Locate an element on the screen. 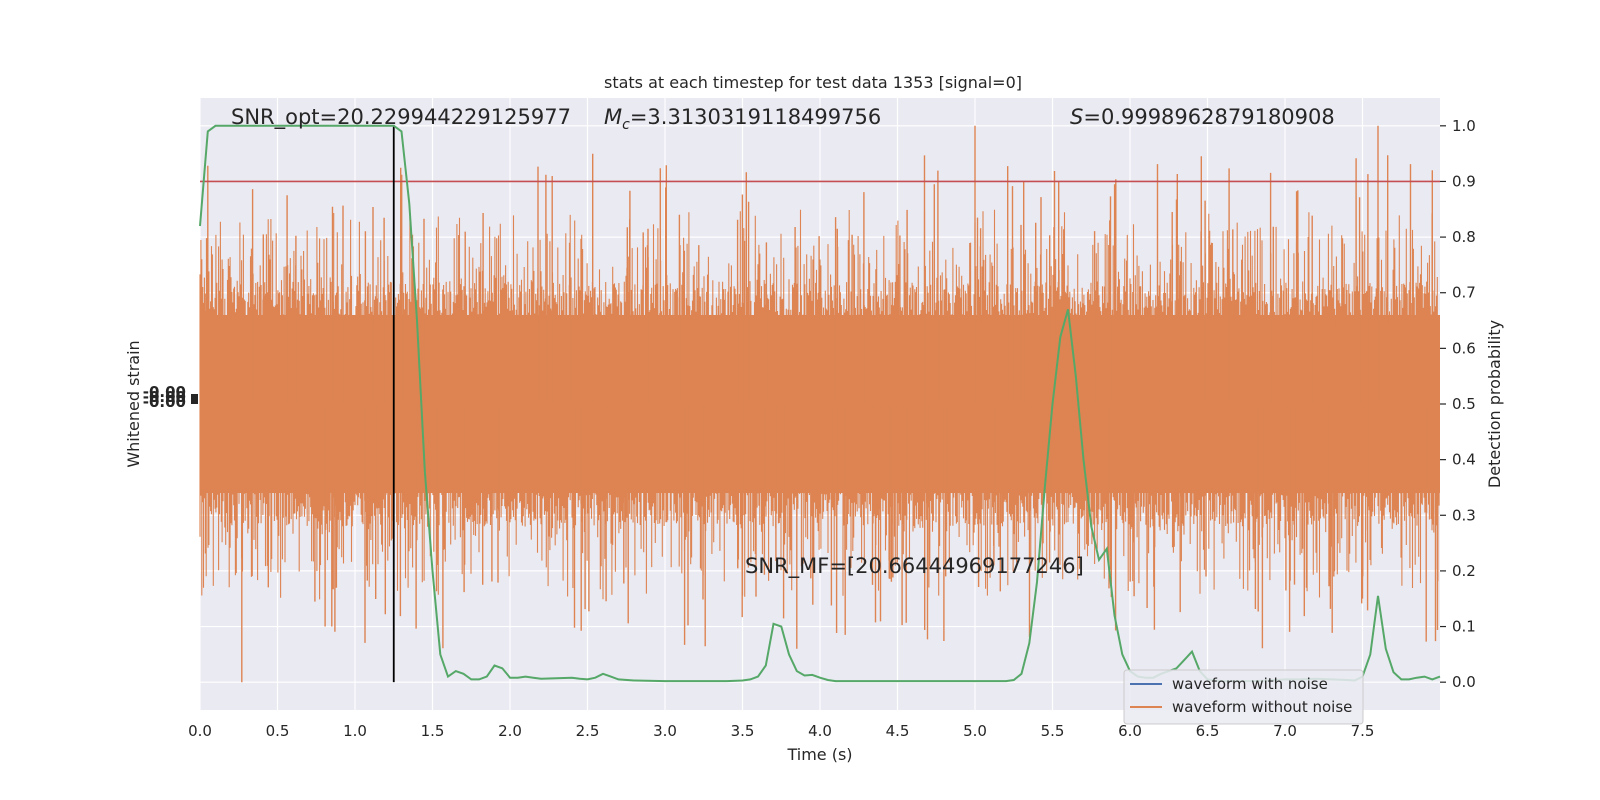  right-tick-label: 0.1 is located at coordinates (1464, 627).